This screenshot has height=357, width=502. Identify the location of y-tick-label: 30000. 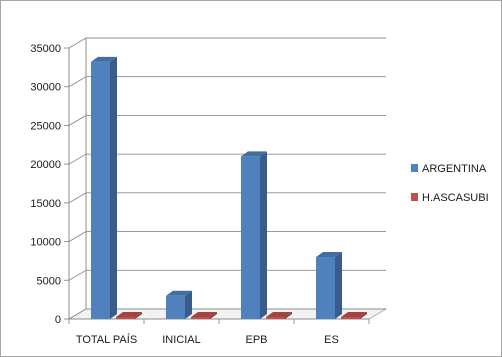
(45, 88).